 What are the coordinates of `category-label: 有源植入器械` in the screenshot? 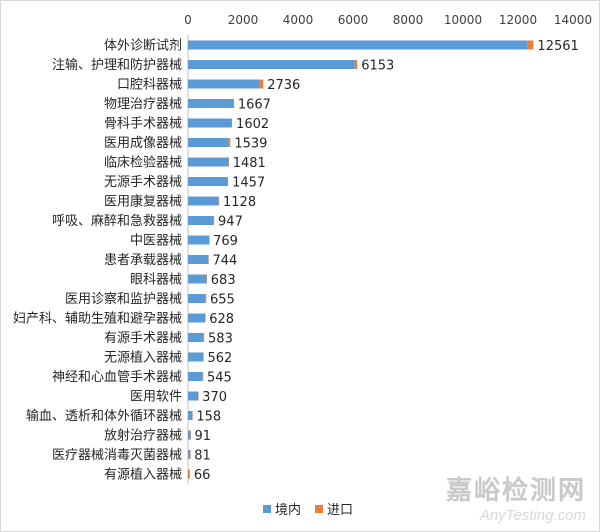 It's located at (143, 475).